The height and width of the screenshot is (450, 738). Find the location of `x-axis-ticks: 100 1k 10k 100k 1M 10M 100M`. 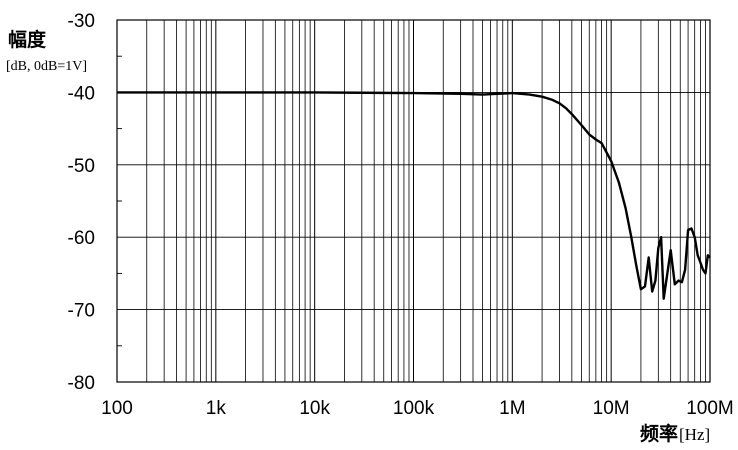

x-axis-ticks: 100 1k 10k 100k 1M 10M 100M is located at coordinates (417, 408).